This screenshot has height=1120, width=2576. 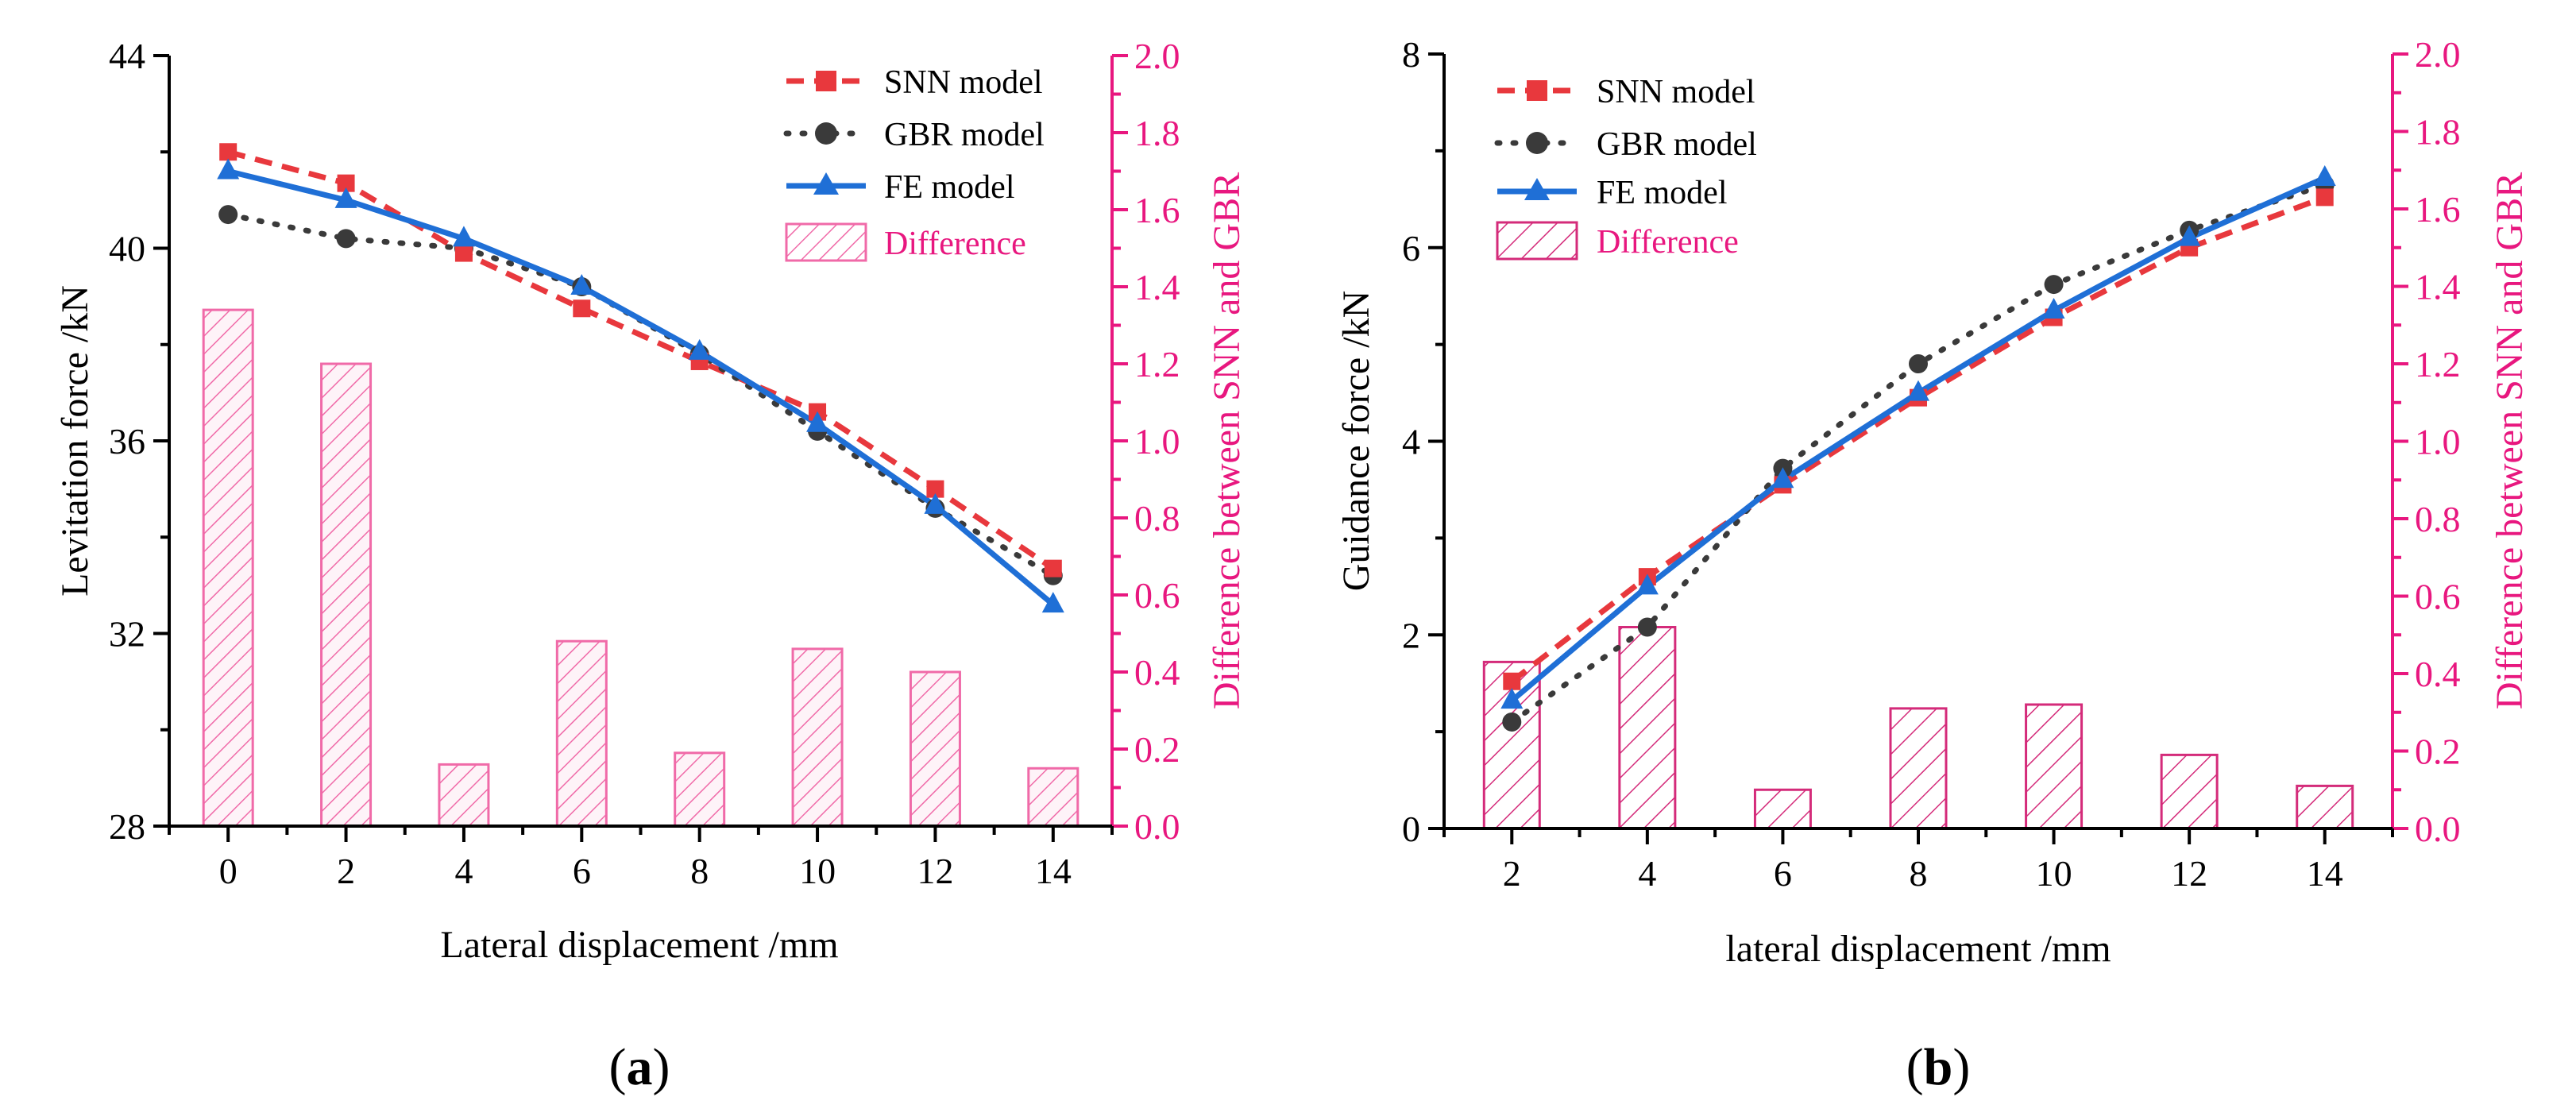 What do you see at coordinates (1918, 949) in the screenshot?
I see `x-axis-label: lateral displacement /mm` at bounding box center [1918, 949].